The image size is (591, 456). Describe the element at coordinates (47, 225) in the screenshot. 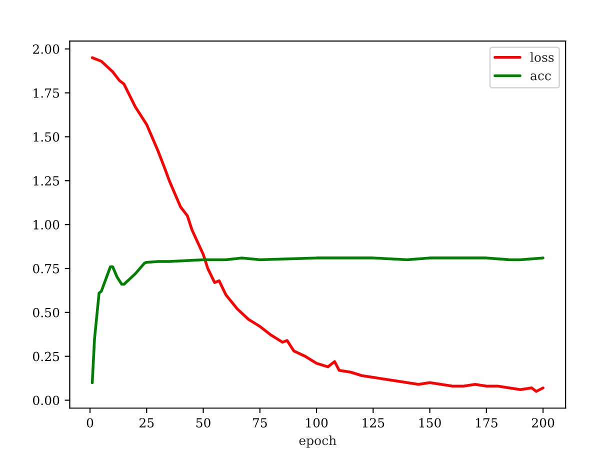

I see `y-tick-label: 1.00` at that location.